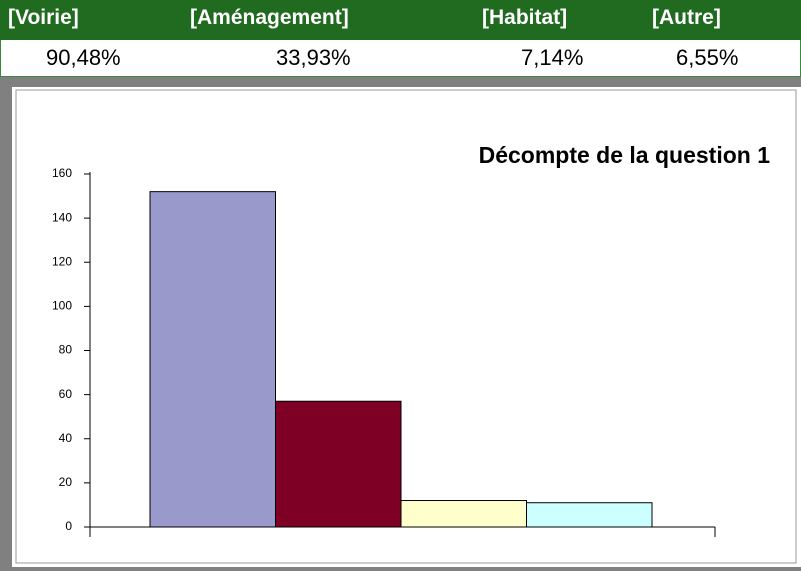 The image size is (801, 571). What do you see at coordinates (43, 17) in the screenshot?
I see `header-cell: [Voirie]` at bounding box center [43, 17].